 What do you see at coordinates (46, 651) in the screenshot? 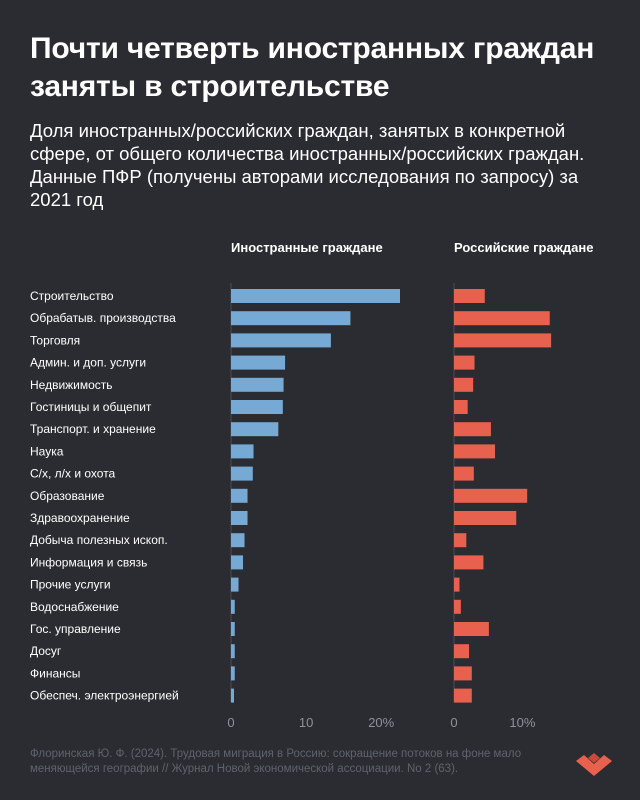
I see `category-label: Досуг` at bounding box center [46, 651].